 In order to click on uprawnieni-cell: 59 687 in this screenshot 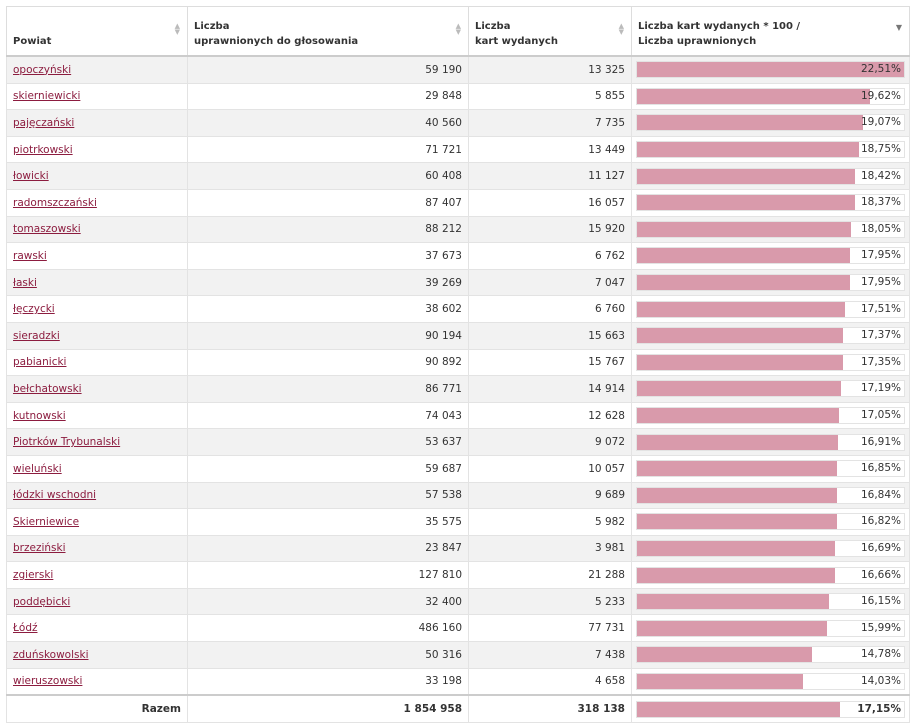, I will do `click(328, 468)`.